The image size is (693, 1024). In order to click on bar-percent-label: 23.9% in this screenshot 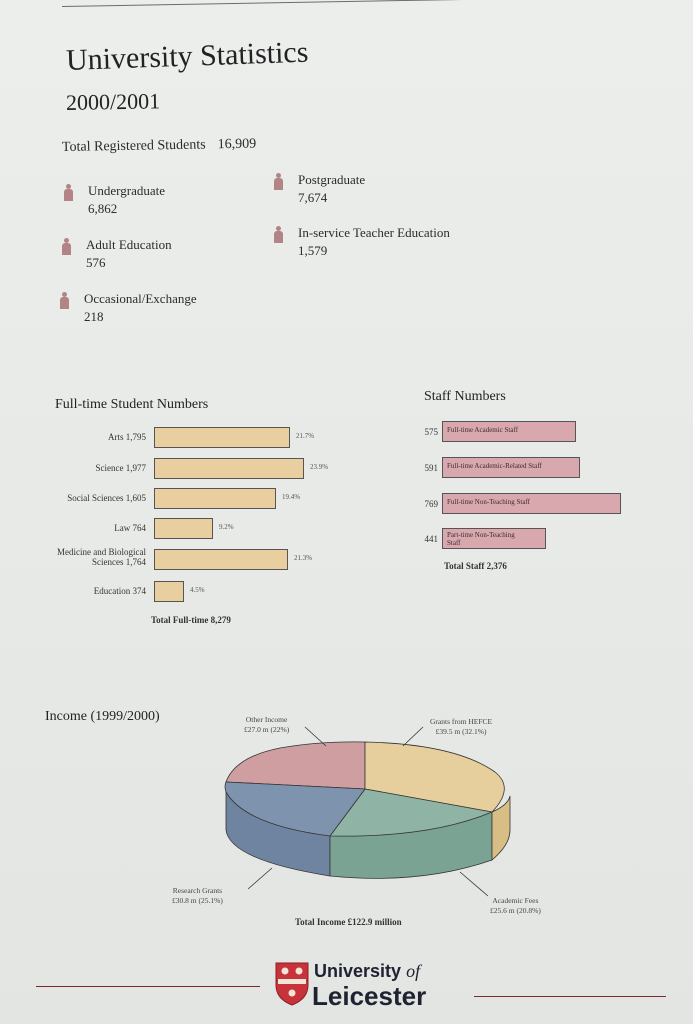, I will do `click(319, 467)`.